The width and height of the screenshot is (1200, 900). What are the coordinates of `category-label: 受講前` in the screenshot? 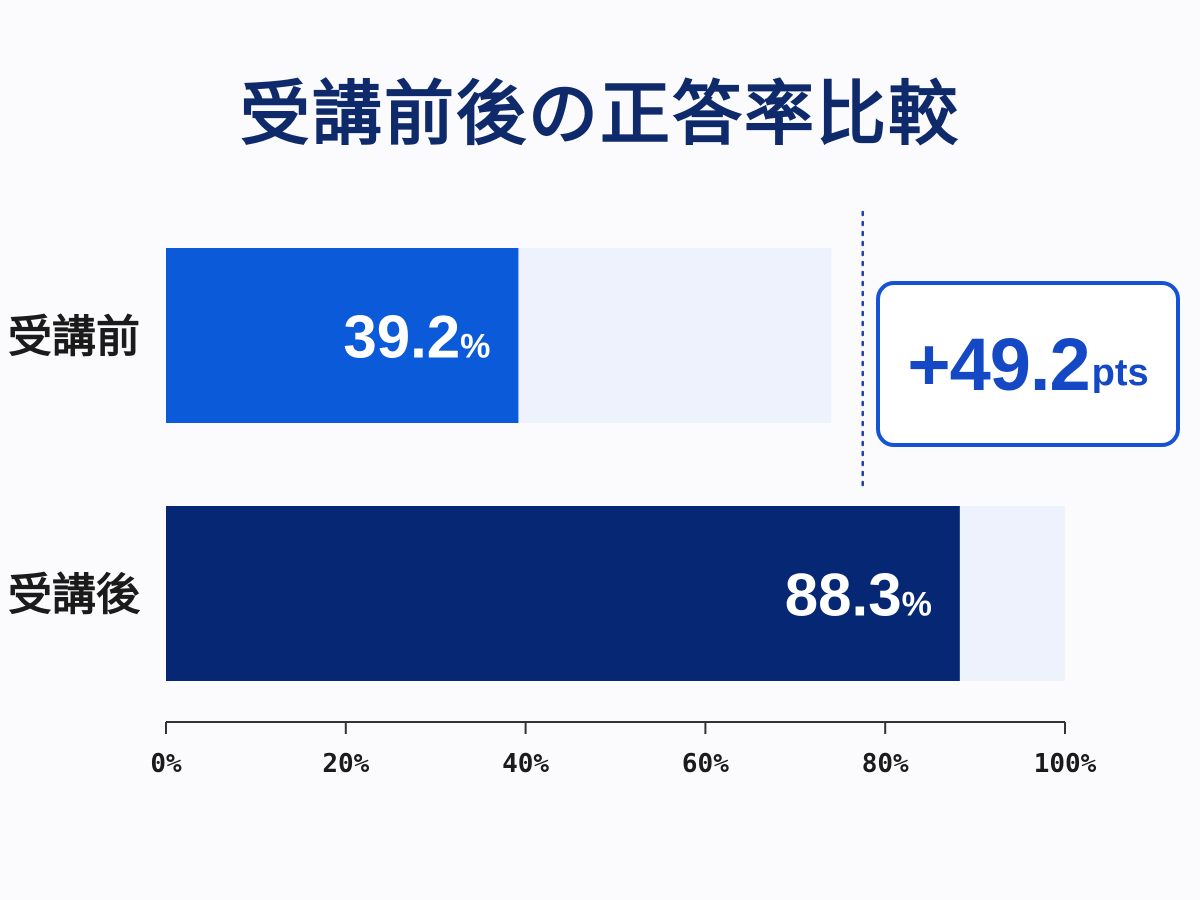 It's located at (74, 337).